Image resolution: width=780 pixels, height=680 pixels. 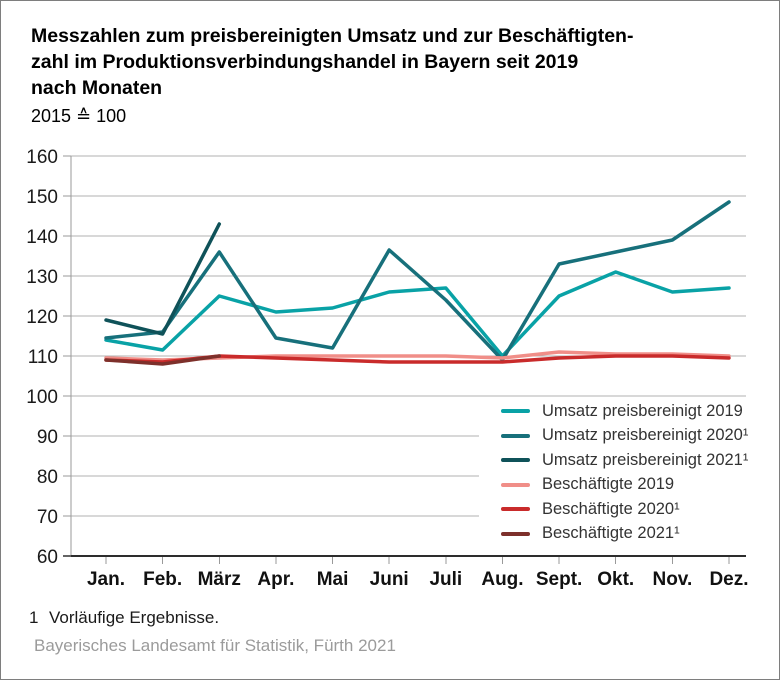 I want to click on x-tick-label: Mai, so click(x=333, y=579).